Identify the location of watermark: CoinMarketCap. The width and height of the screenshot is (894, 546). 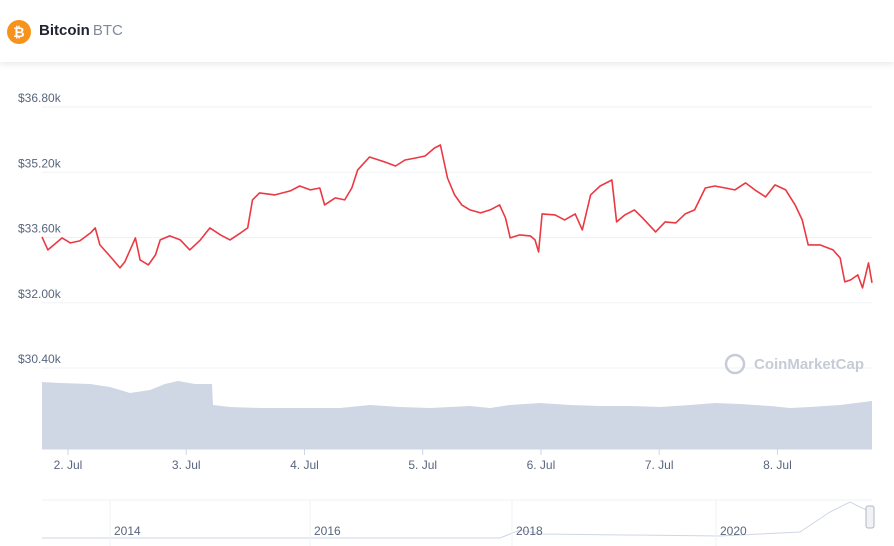
(809, 364).